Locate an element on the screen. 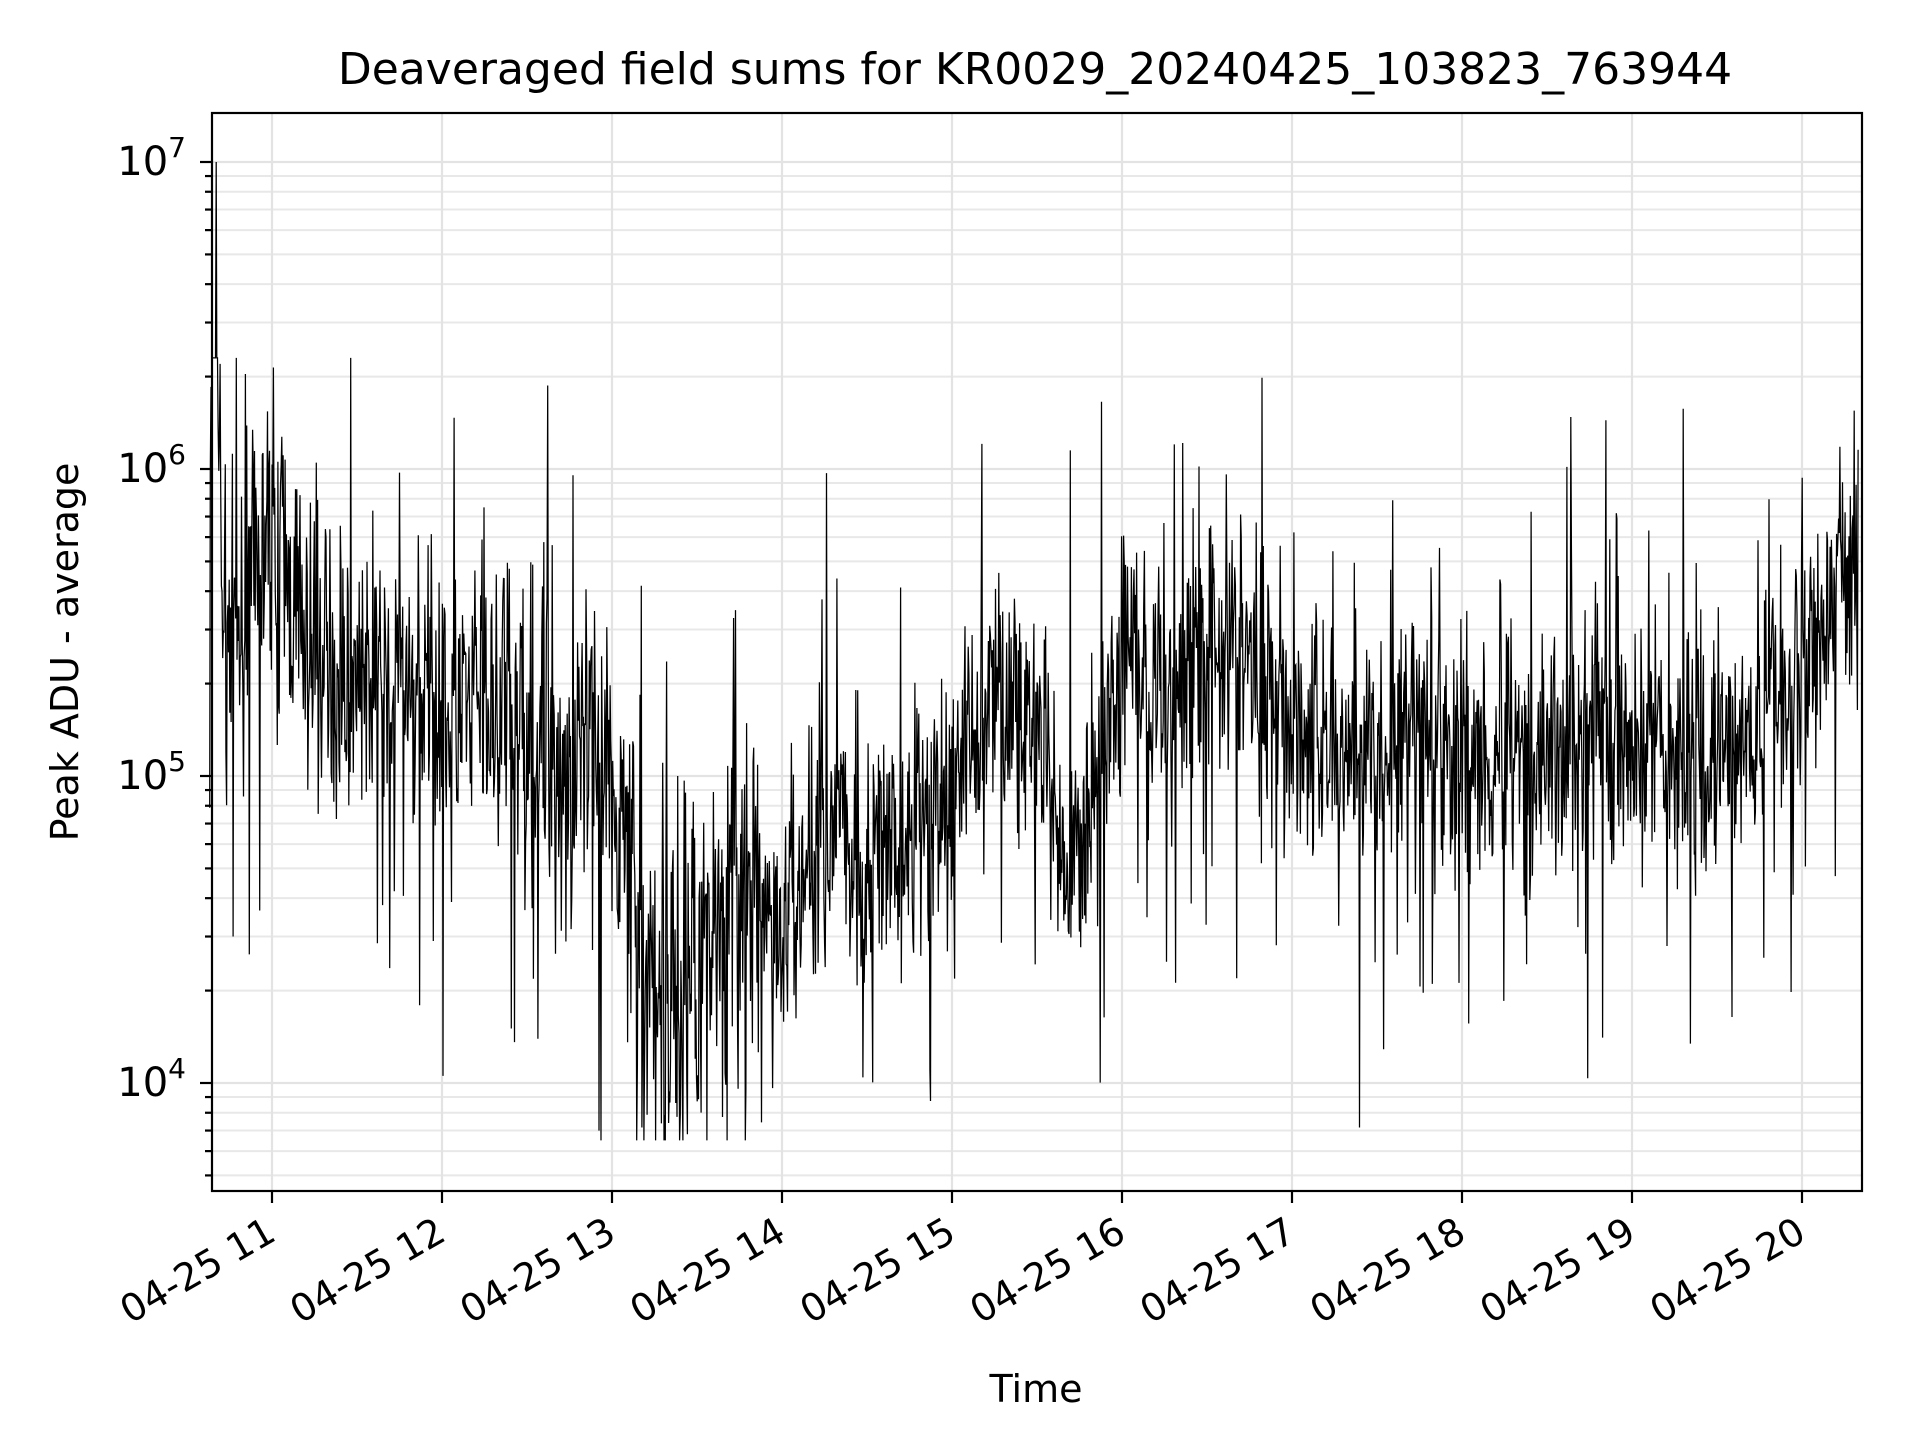 Image resolution: width=1920 pixels, height=1440 pixels. y-tick-label: 10⁴ is located at coordinates (151, 1079).